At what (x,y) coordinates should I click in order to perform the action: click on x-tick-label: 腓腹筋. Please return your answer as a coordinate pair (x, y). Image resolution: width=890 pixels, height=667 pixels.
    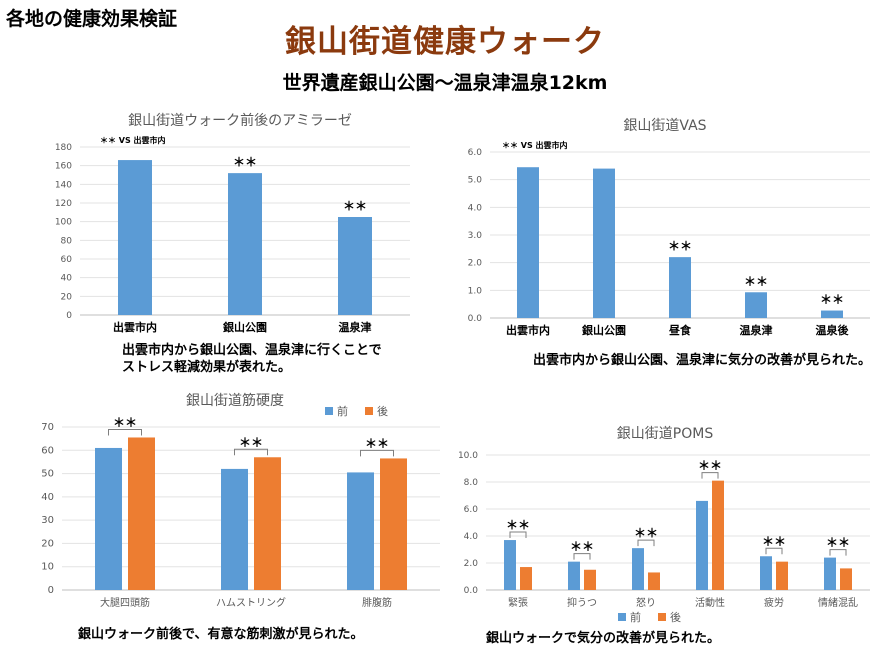
    Looking at the image, I should click on (377, 602).